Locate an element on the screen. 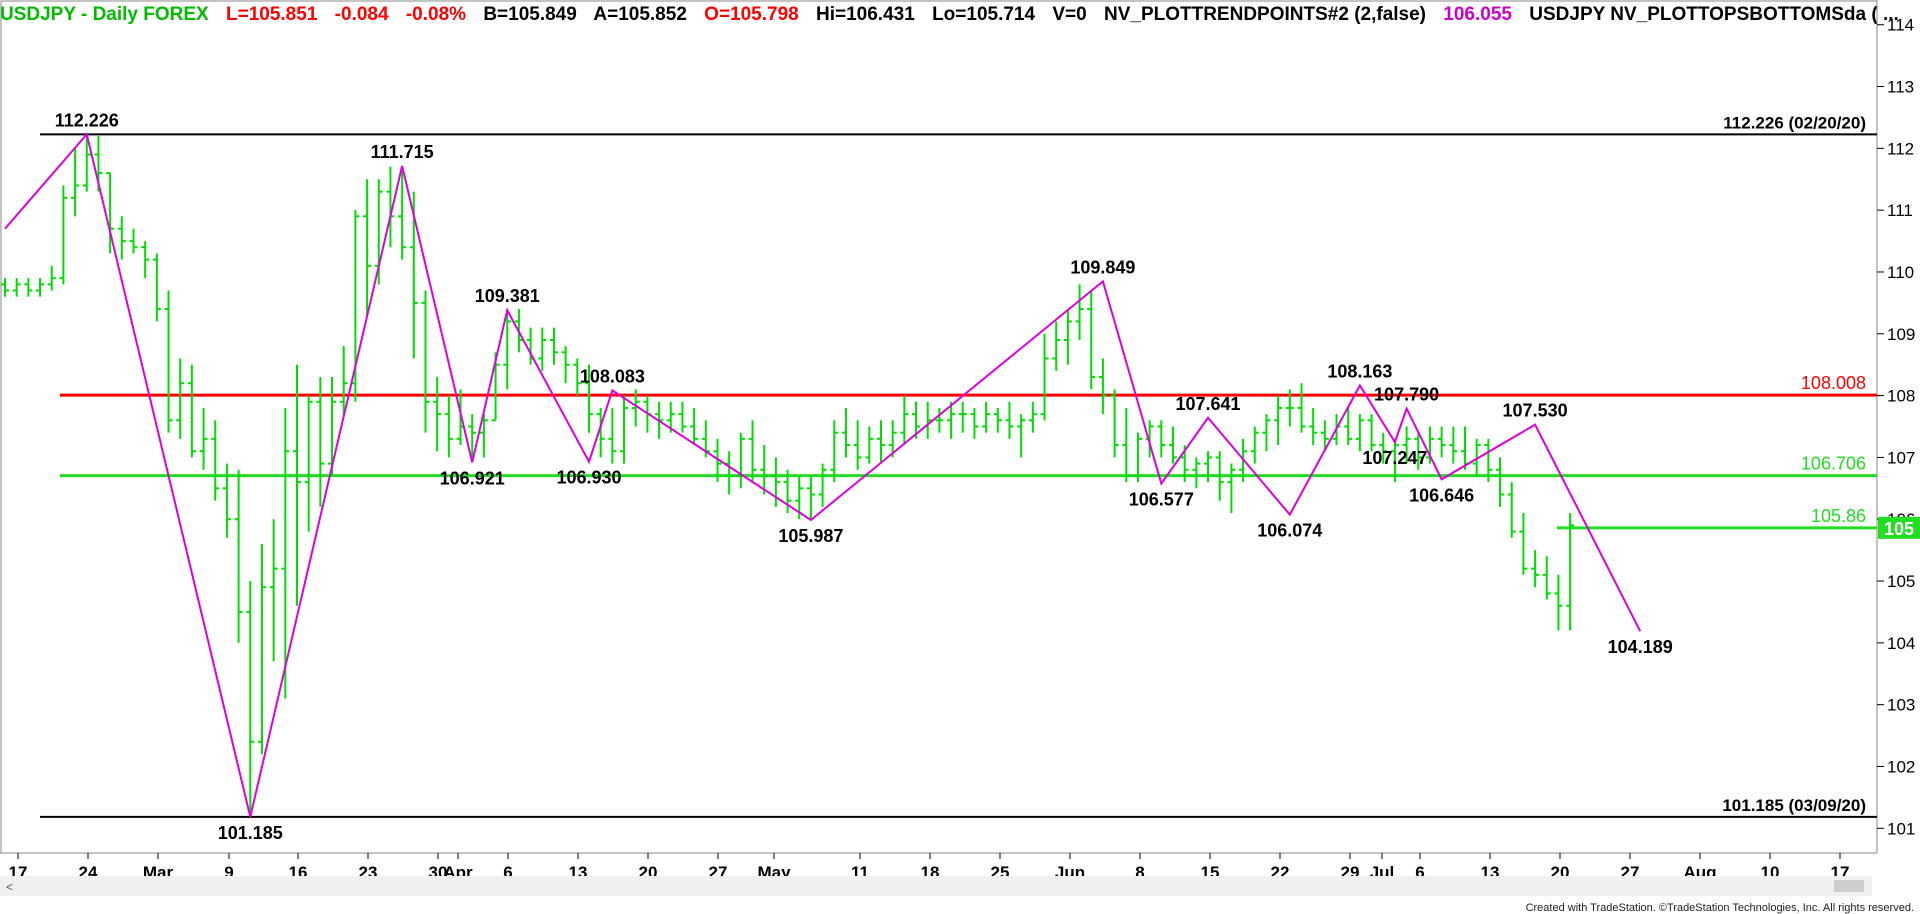  pivot-label: 107.530 is located at coordinates (1535, 411).